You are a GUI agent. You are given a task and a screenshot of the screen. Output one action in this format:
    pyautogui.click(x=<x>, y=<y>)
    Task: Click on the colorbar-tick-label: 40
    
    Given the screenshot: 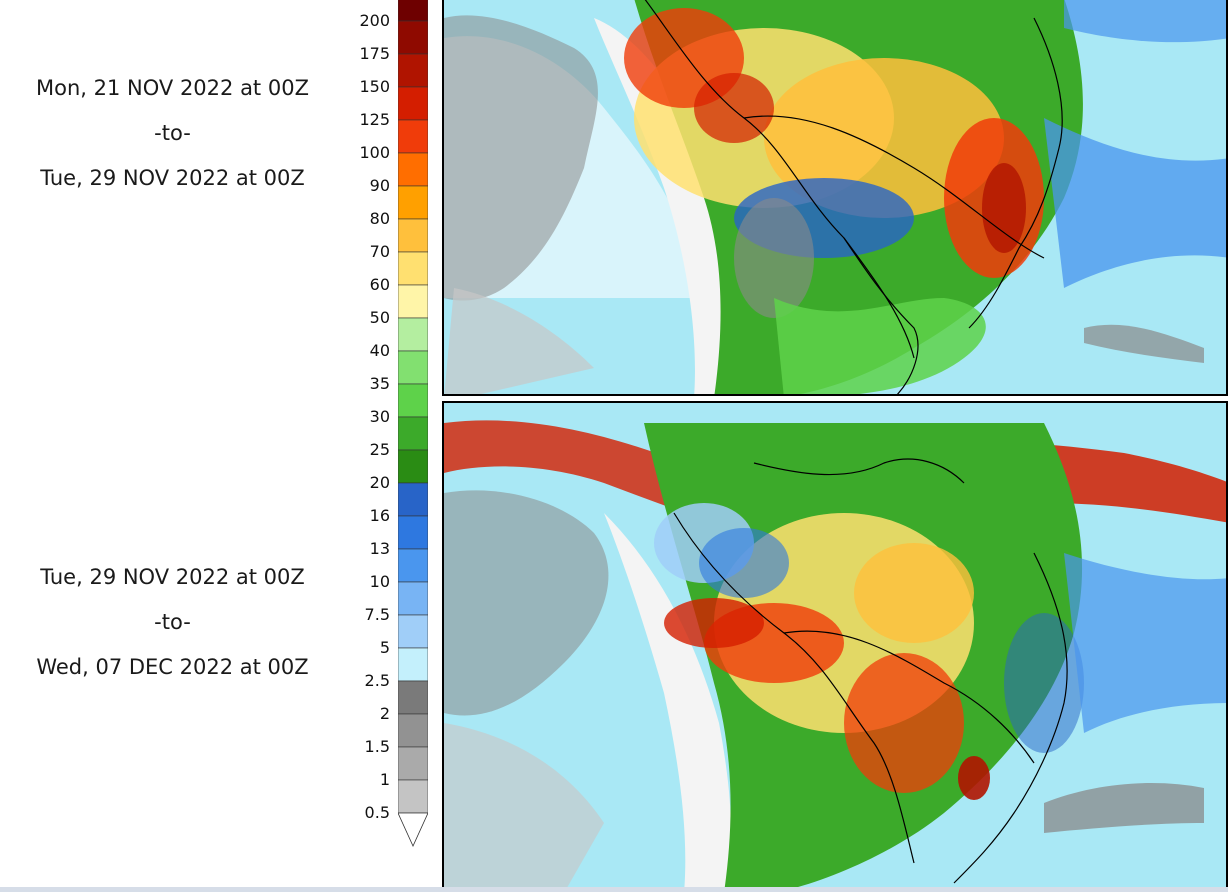 What is the action you would take?
    pyautogui.click(x=379, y=350)
    